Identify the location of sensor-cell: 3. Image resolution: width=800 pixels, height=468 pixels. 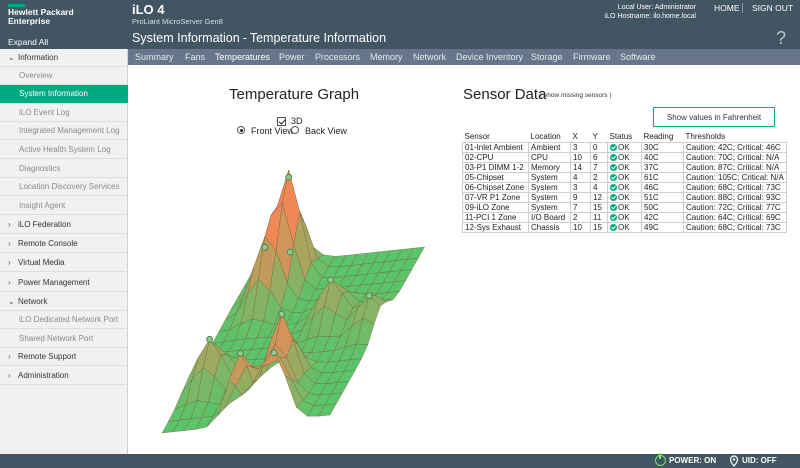
(580, 147).